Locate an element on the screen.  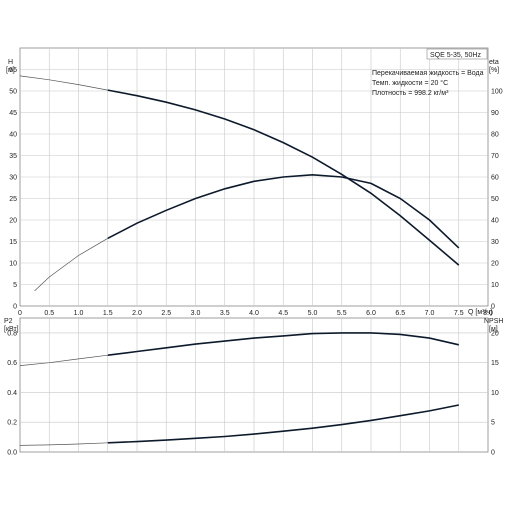
x-tick-label: 6.5 is located at coordinates (400, 313).